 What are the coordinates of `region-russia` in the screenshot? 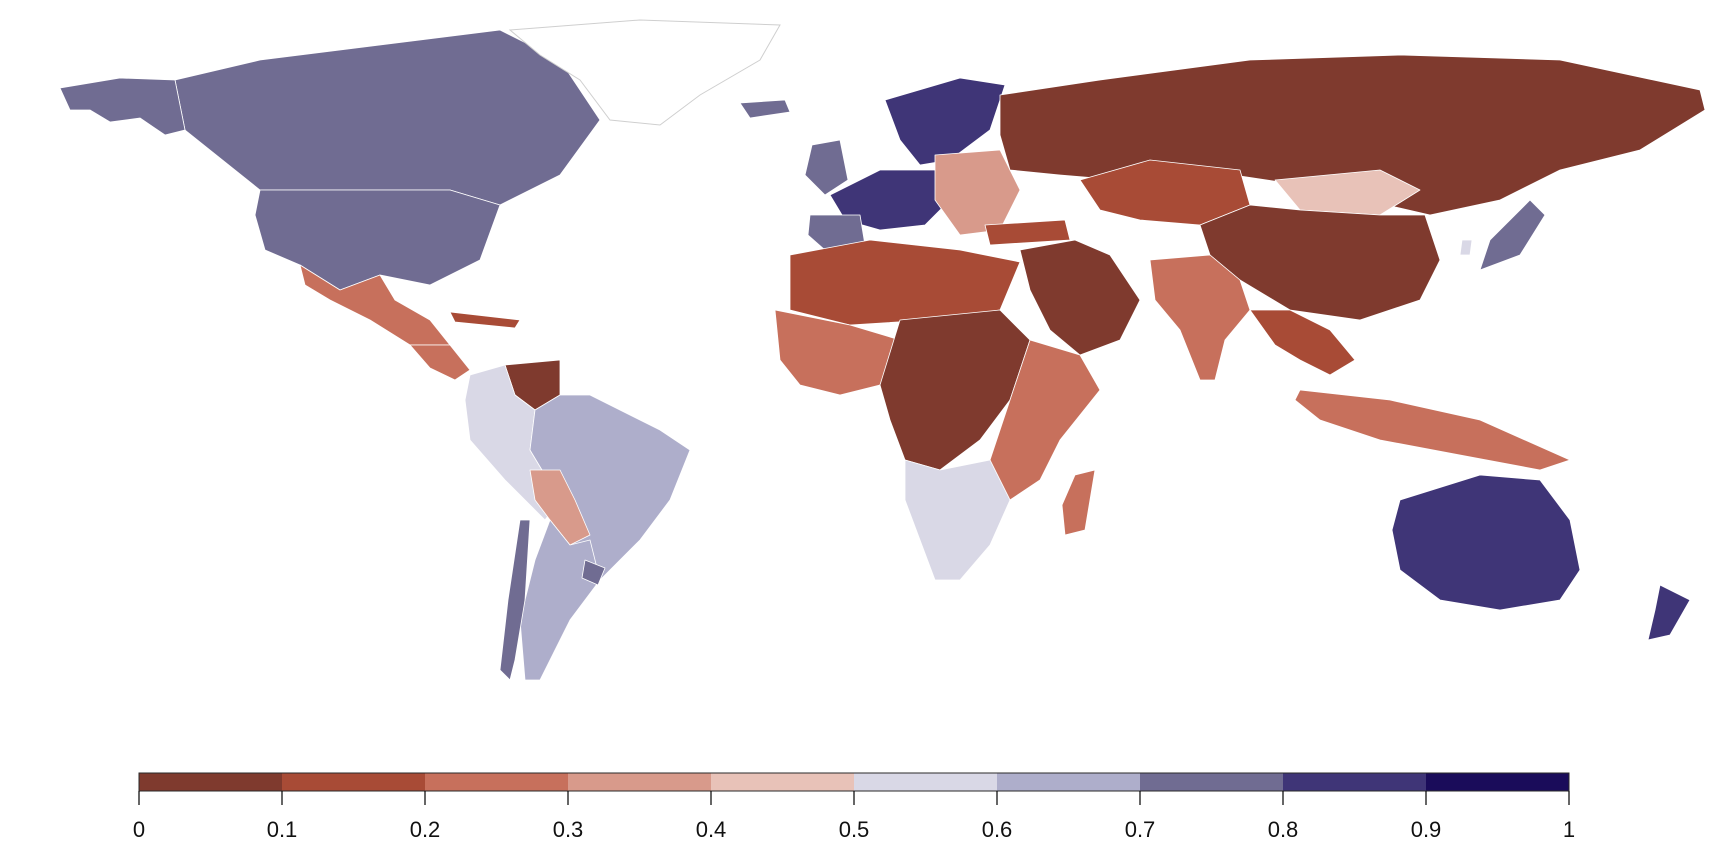 It's located at (1352, 135).